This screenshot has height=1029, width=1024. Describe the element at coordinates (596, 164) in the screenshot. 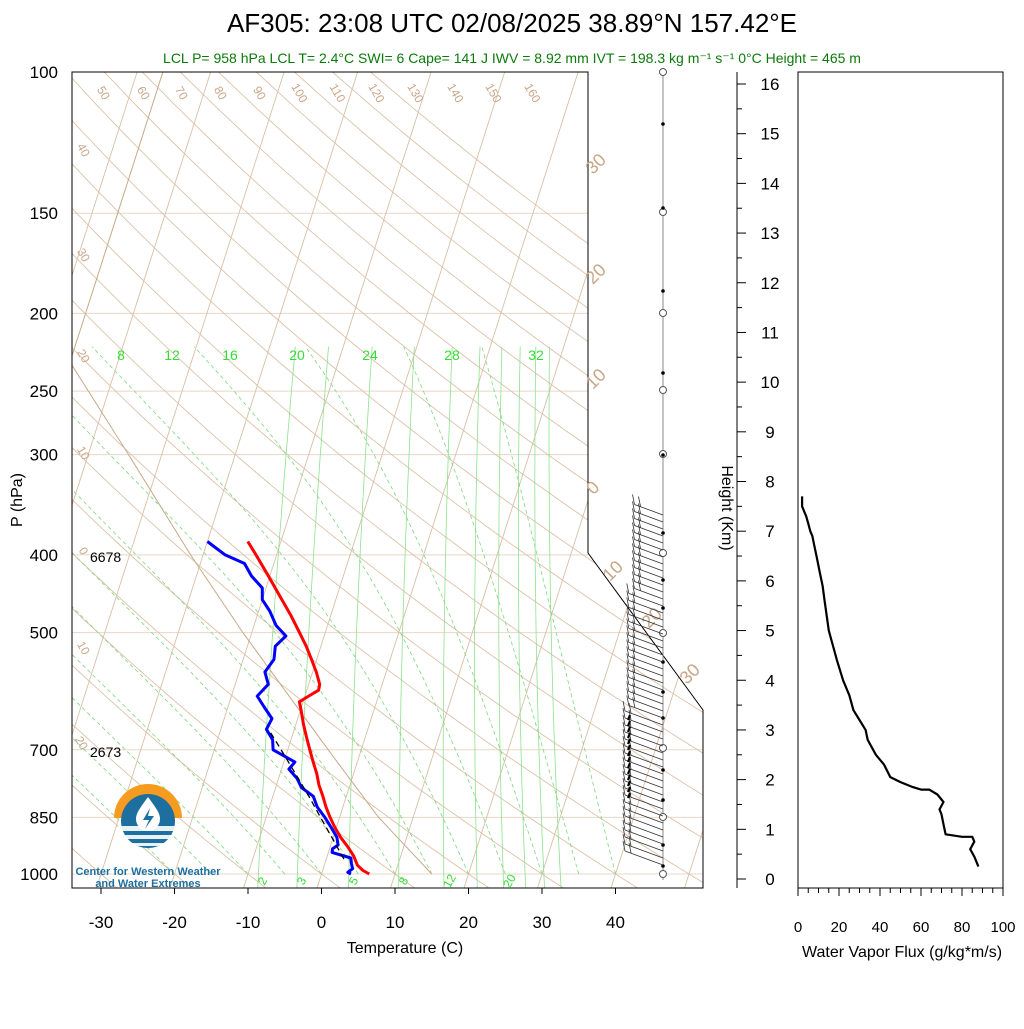

I see `isotherm-label: 30` at that location.